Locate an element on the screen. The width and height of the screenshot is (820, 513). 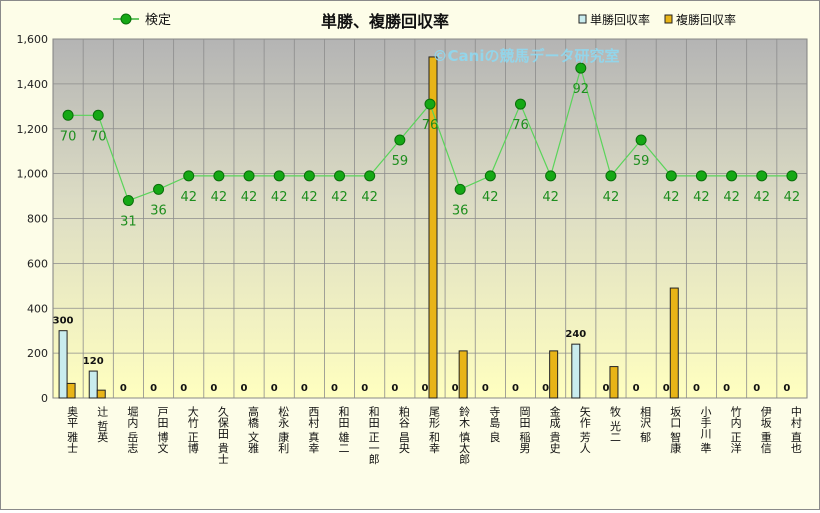
x-tick-label: 和田 正一郎 is located at coordinates (373, 435).